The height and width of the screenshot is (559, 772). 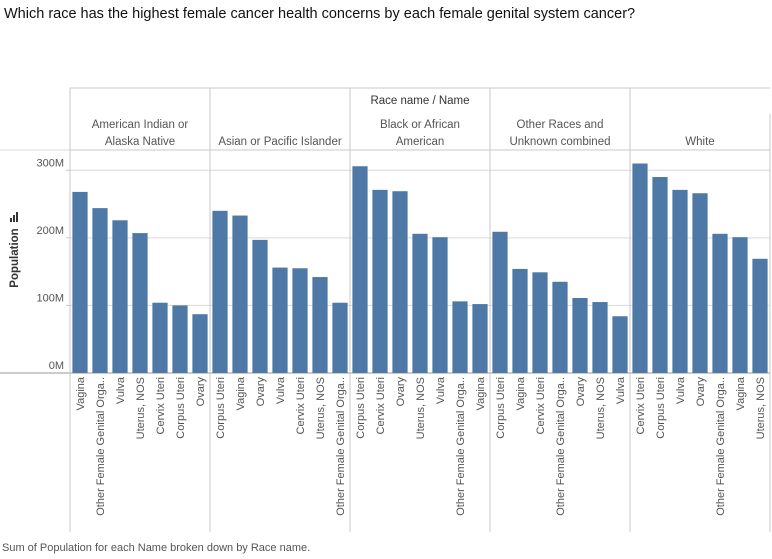 I want to click on panel-name-2: Black or African, so click(x=420, y=125).